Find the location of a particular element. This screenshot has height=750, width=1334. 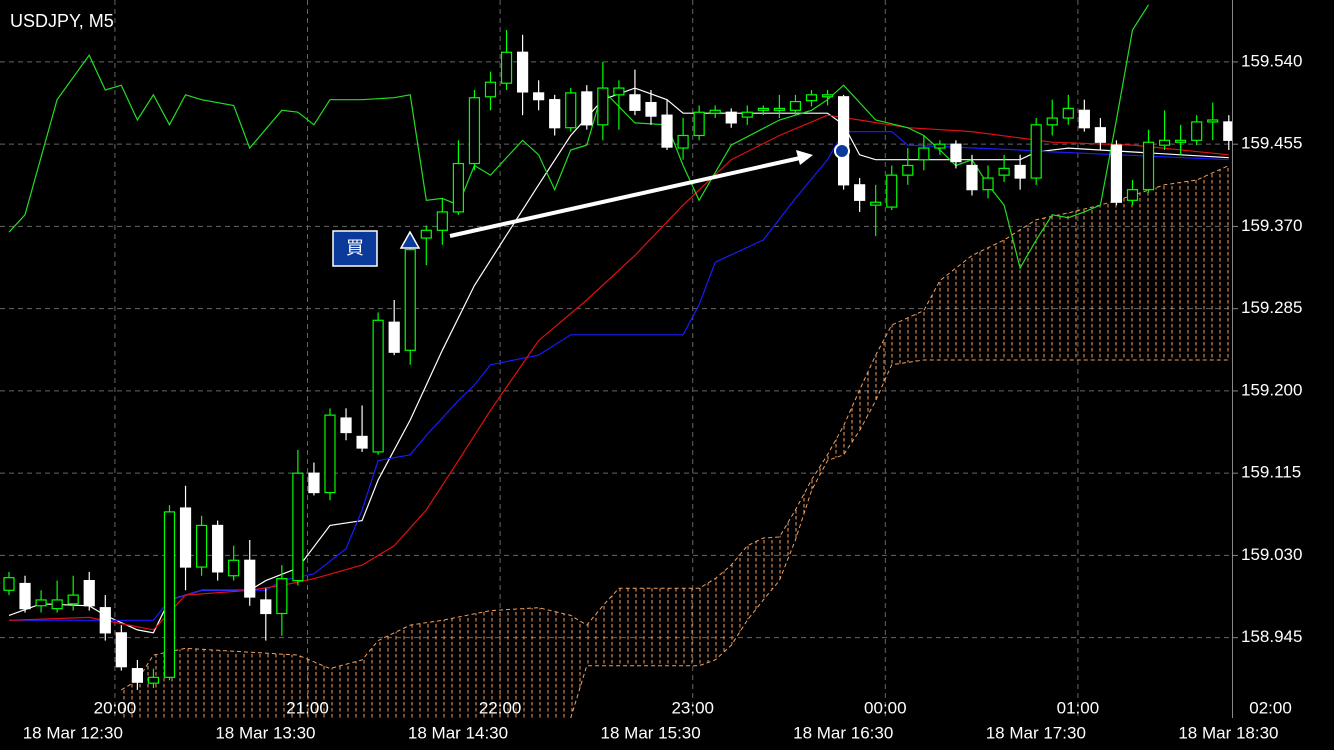

buy-signal: 買 is located at coordinates (591, 205).